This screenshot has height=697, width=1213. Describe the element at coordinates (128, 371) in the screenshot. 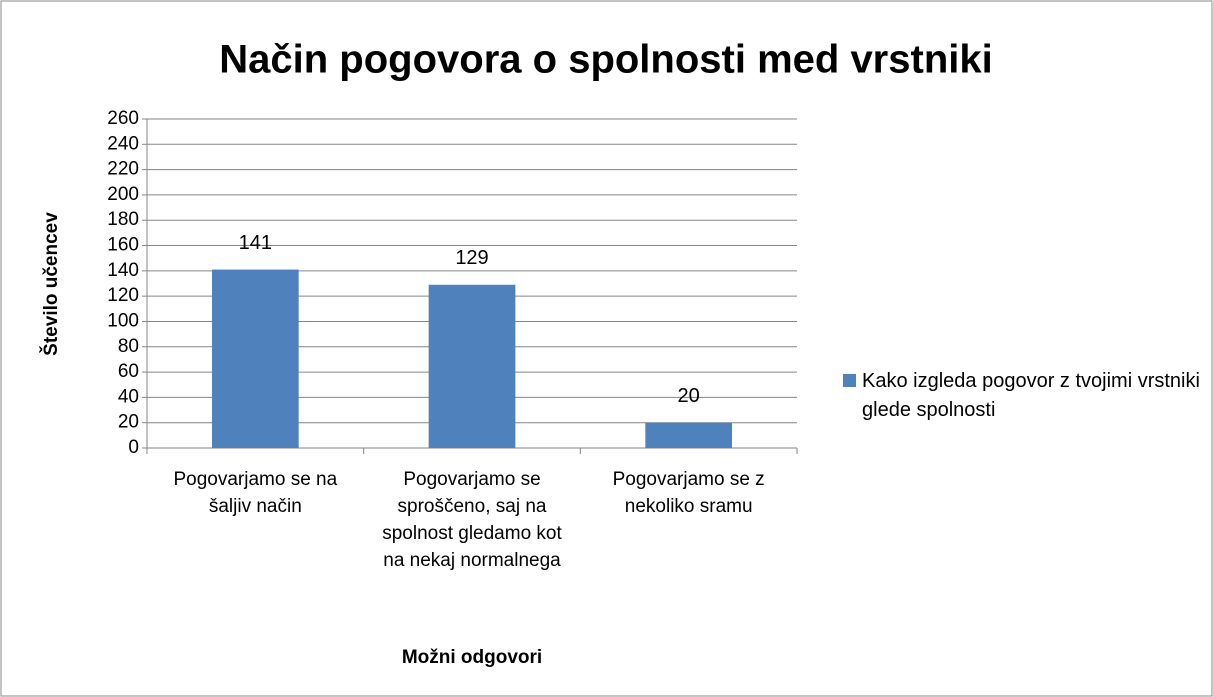

I see `y-tick-label: 60` at that location.